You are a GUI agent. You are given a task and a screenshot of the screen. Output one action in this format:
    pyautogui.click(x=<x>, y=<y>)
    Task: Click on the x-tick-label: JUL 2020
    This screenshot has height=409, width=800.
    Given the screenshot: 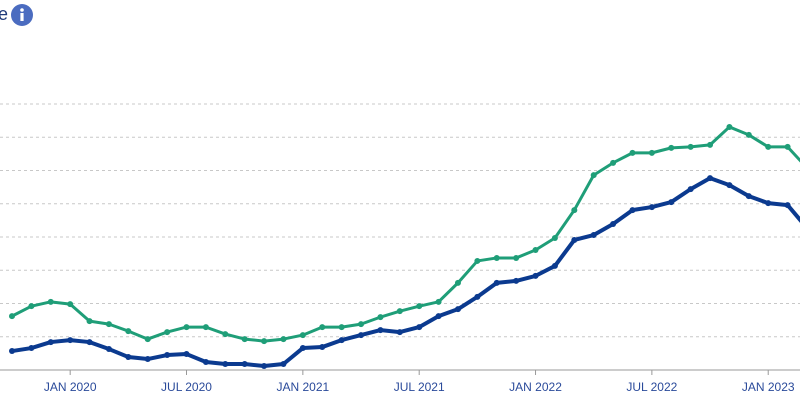 What is the action you would take?
    pyautogui.click(x=186, y=387)
    